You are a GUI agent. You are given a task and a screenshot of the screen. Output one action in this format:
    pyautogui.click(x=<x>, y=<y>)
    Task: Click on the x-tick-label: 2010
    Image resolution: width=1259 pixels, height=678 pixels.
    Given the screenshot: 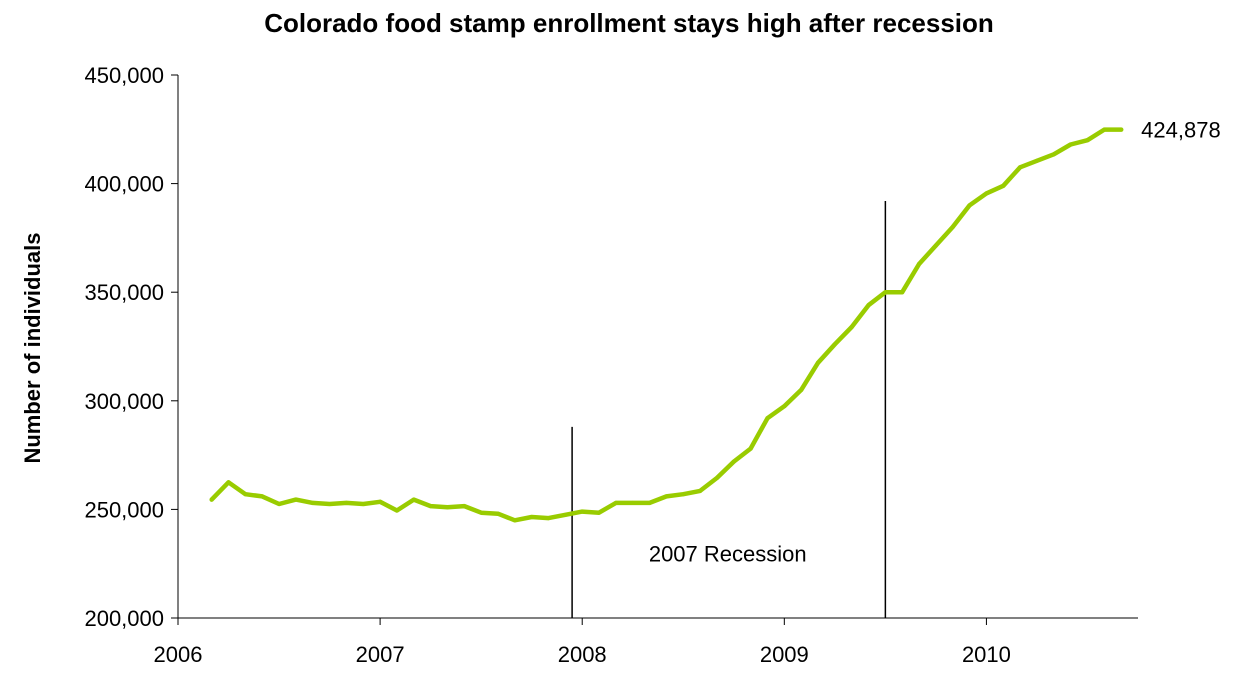 What is the action you would take?
    pyautogui.click(x=986, y=654)
    